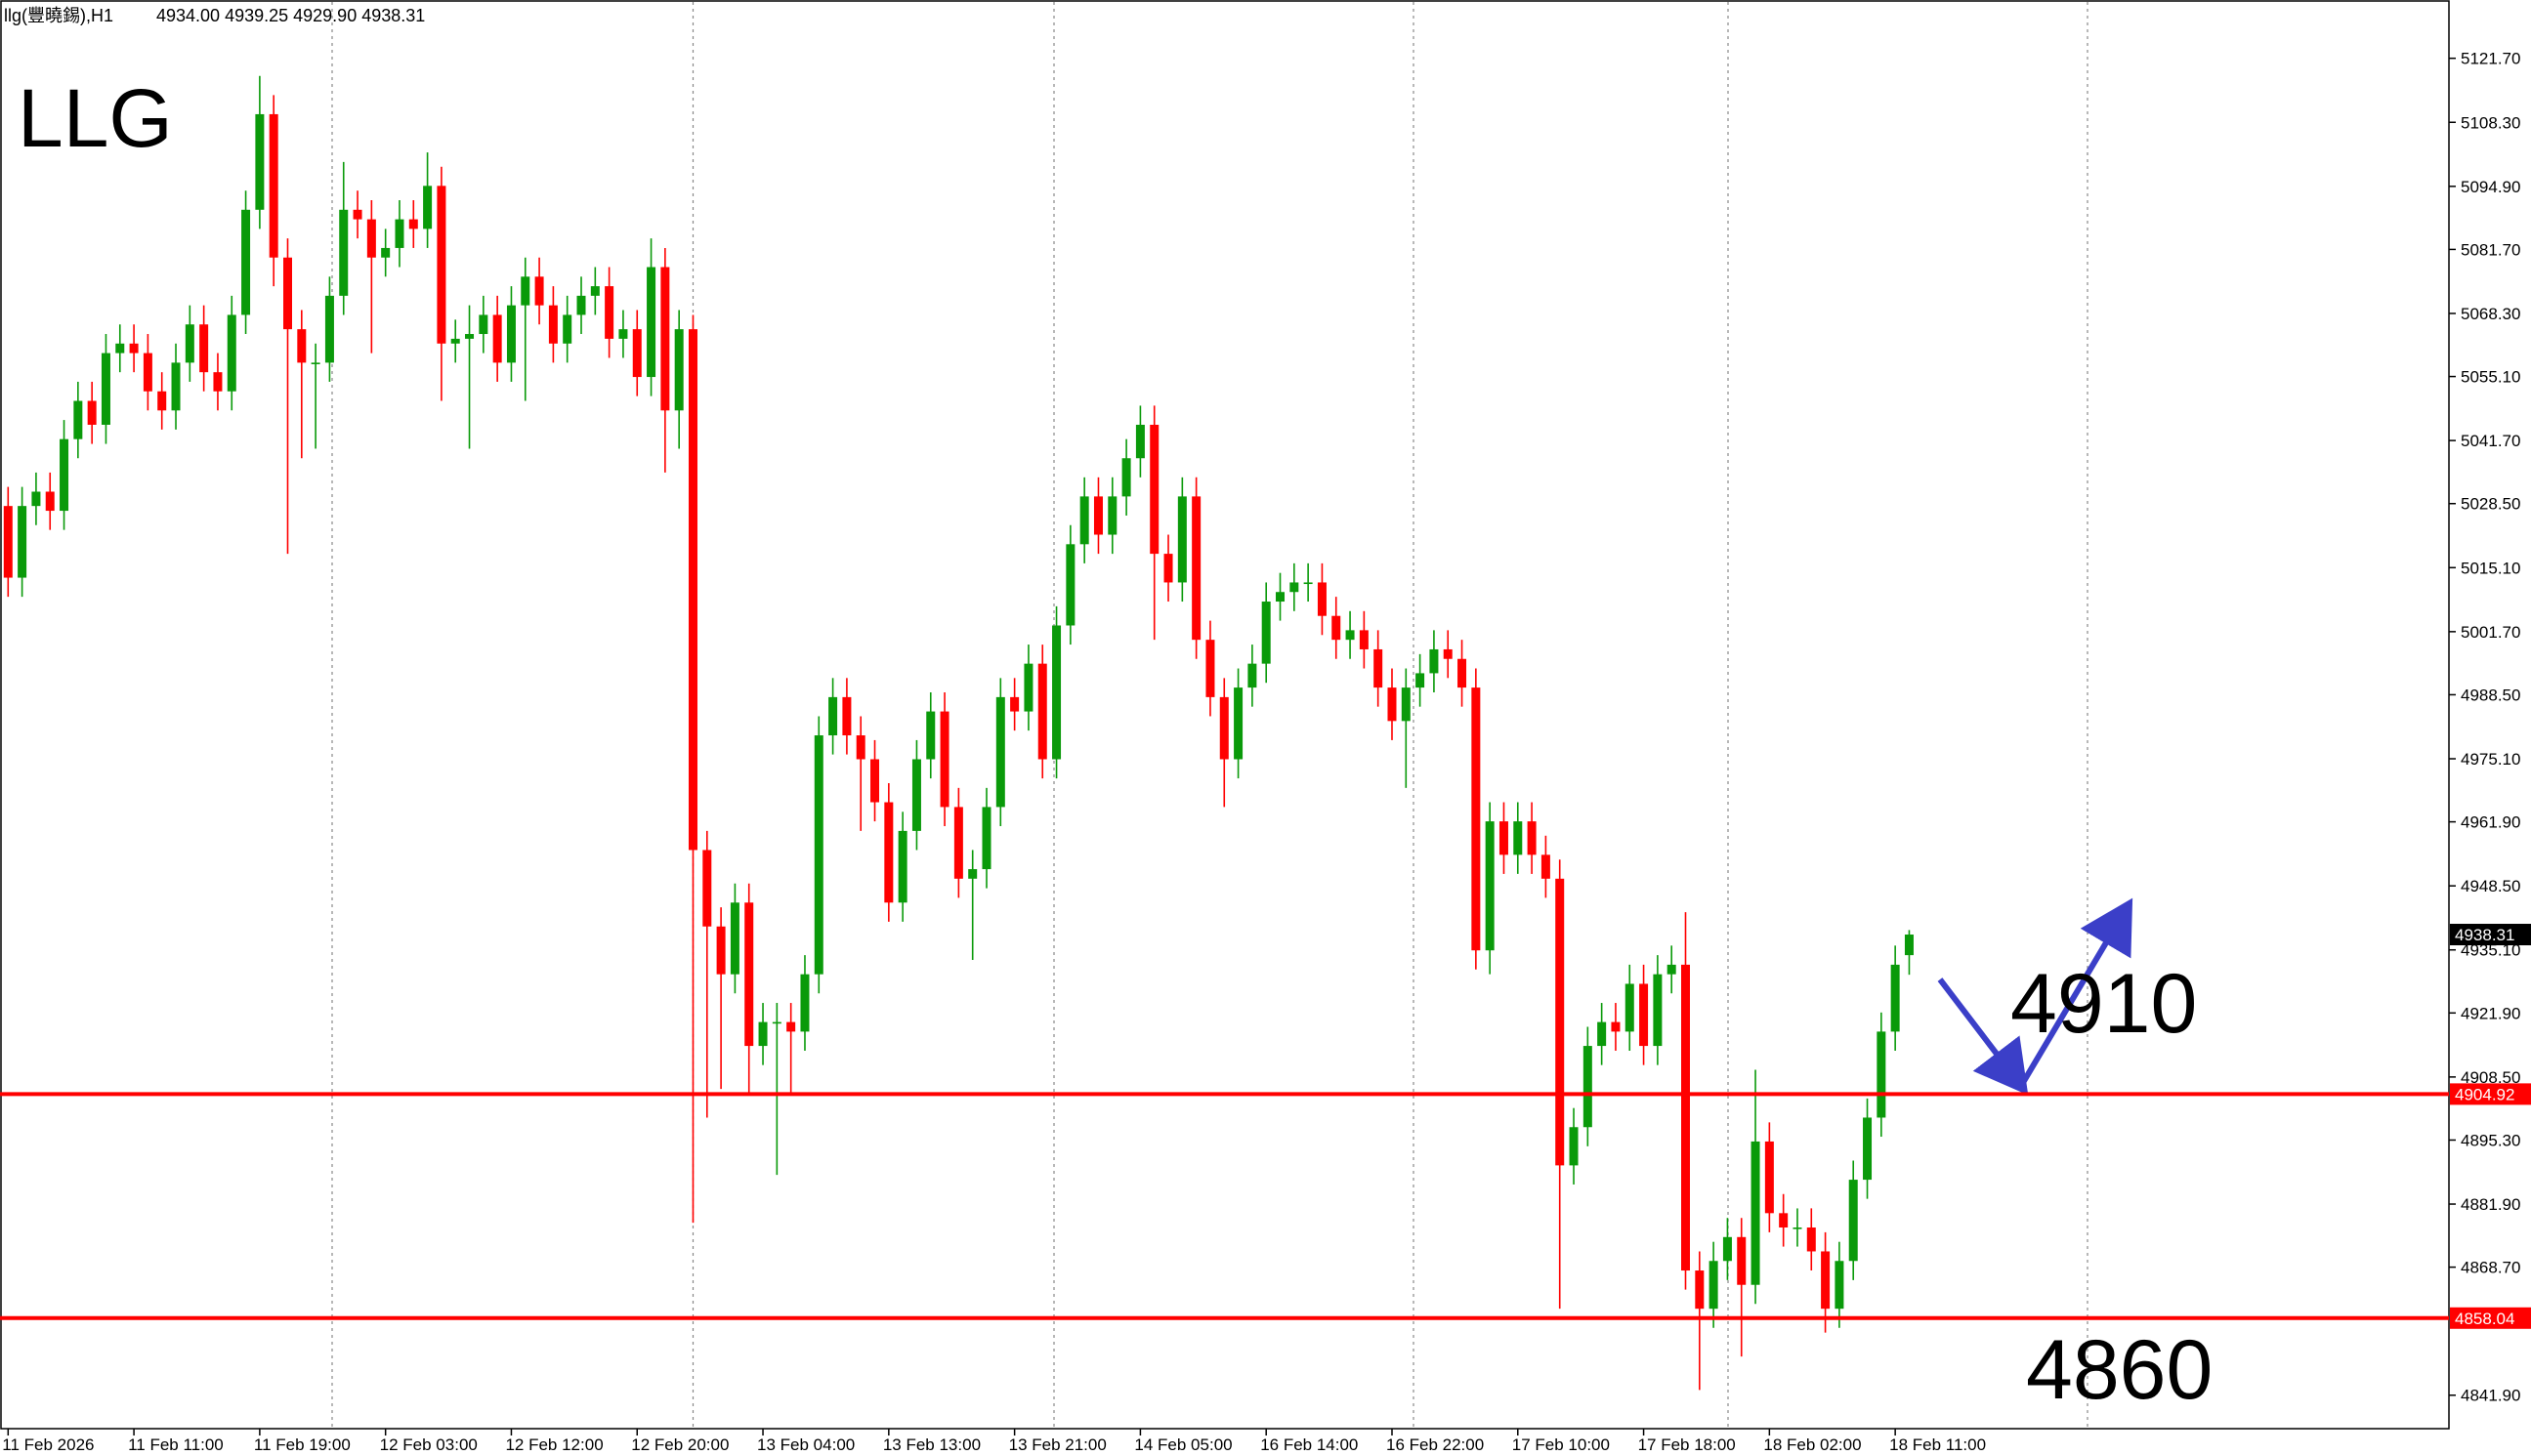  What do you see at coordinates (2491, 695) in the screenshot?
I see `y-tick-label: 4988.50` at bounding box center [2491, 695].